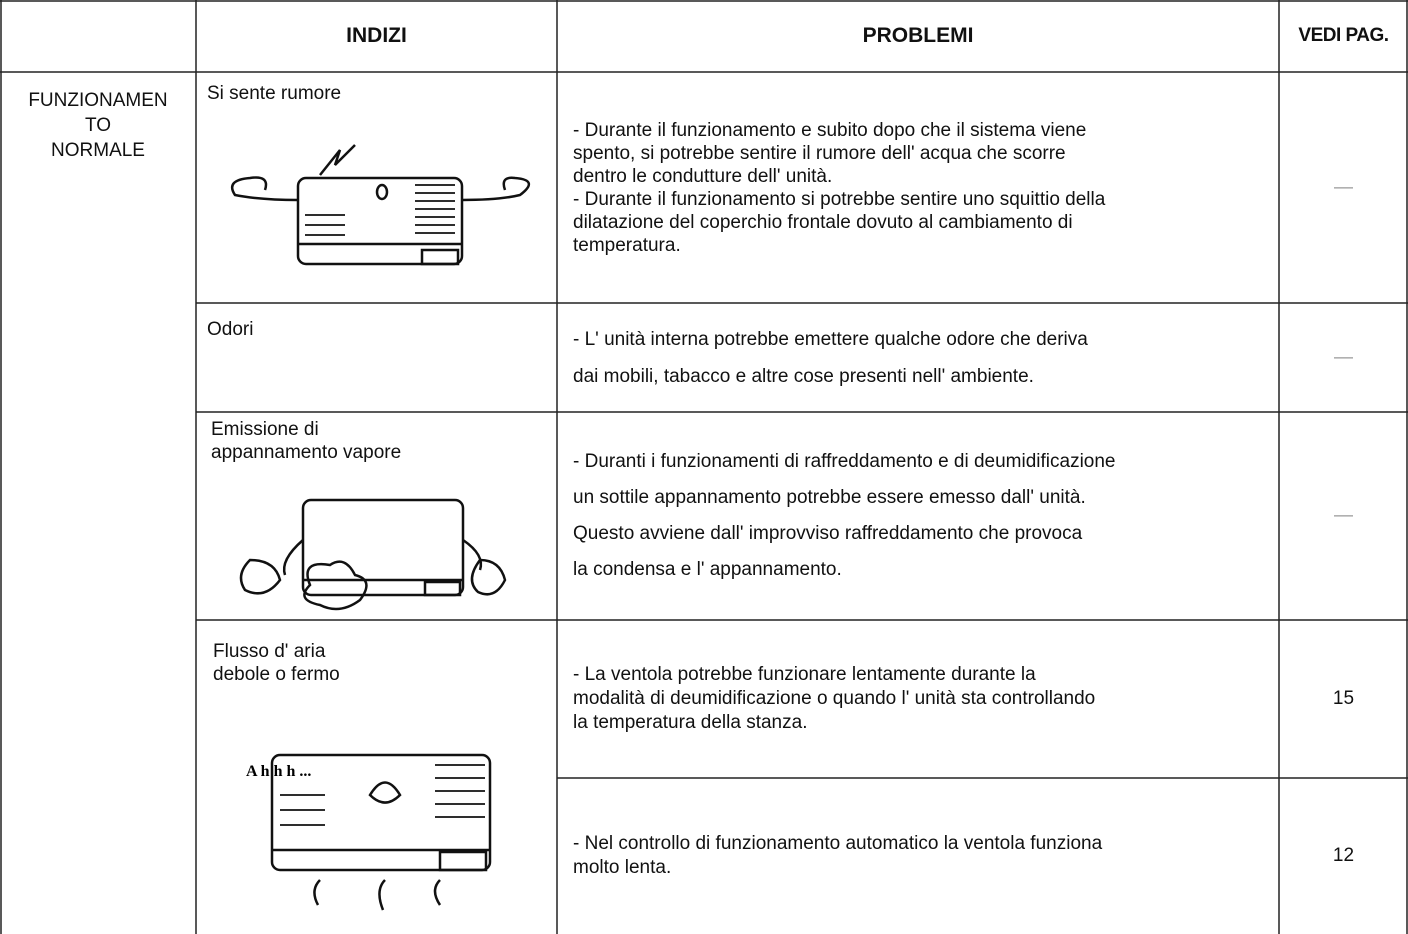  I want to click on indizi-cell: Odori, so click(230, 329).